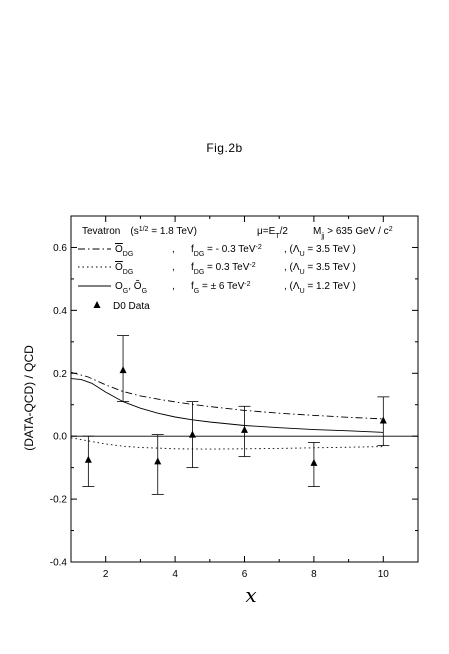  Describe the element at coordinates (227, 443) in the screenshot. I see `series-dotted-line` at that location.